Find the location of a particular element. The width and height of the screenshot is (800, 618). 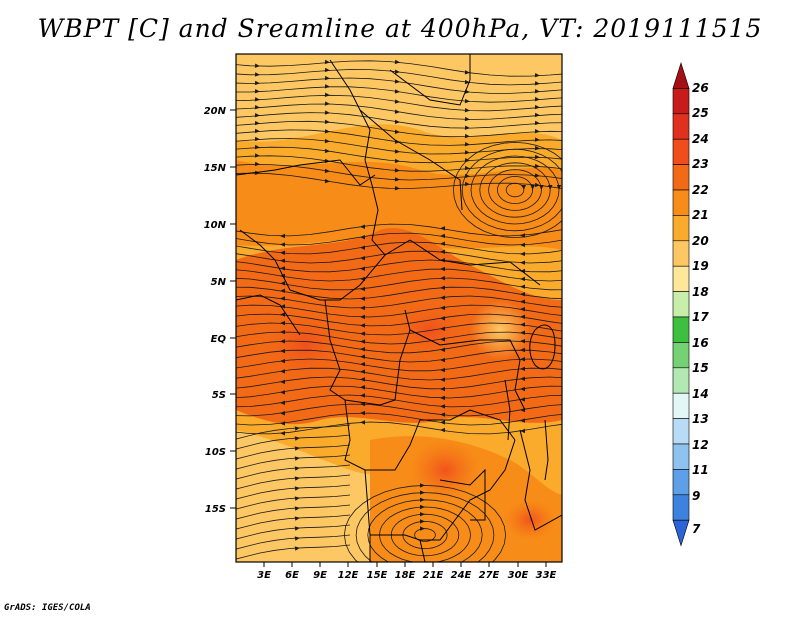

colorbar-label: 23 is located at coordinates (700, 164).